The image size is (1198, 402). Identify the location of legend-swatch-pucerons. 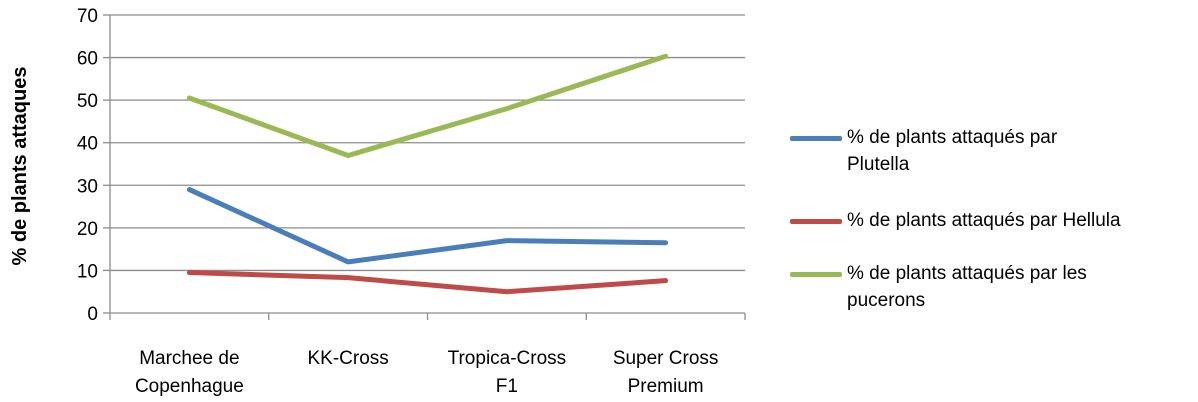
(816, 274).